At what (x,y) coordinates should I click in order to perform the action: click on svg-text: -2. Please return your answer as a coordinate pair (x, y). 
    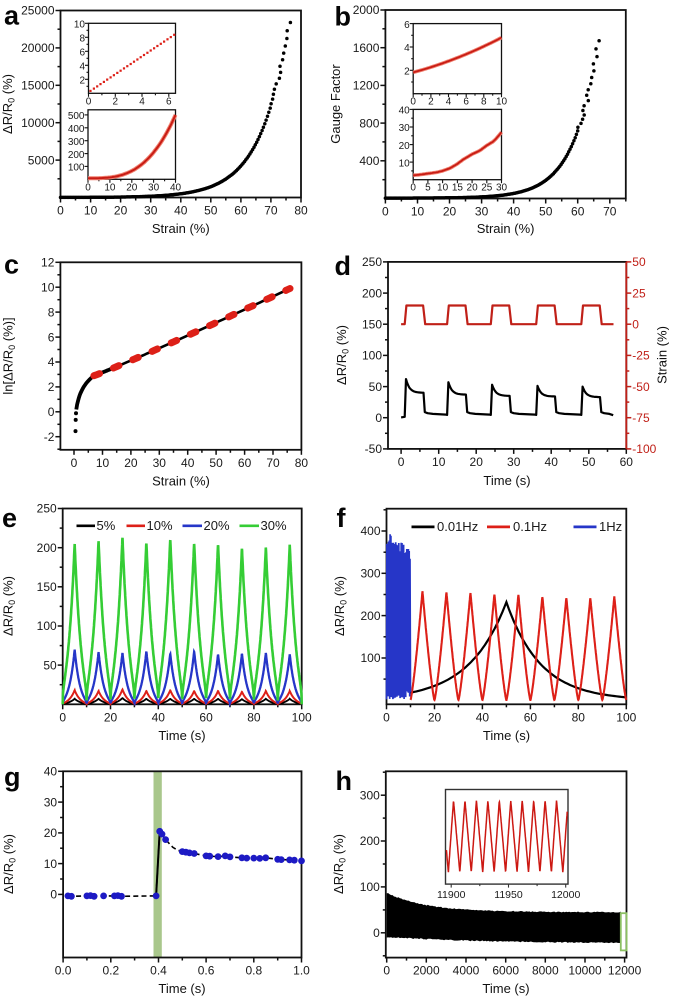
    Looking at the image, I should click on (49, 437).